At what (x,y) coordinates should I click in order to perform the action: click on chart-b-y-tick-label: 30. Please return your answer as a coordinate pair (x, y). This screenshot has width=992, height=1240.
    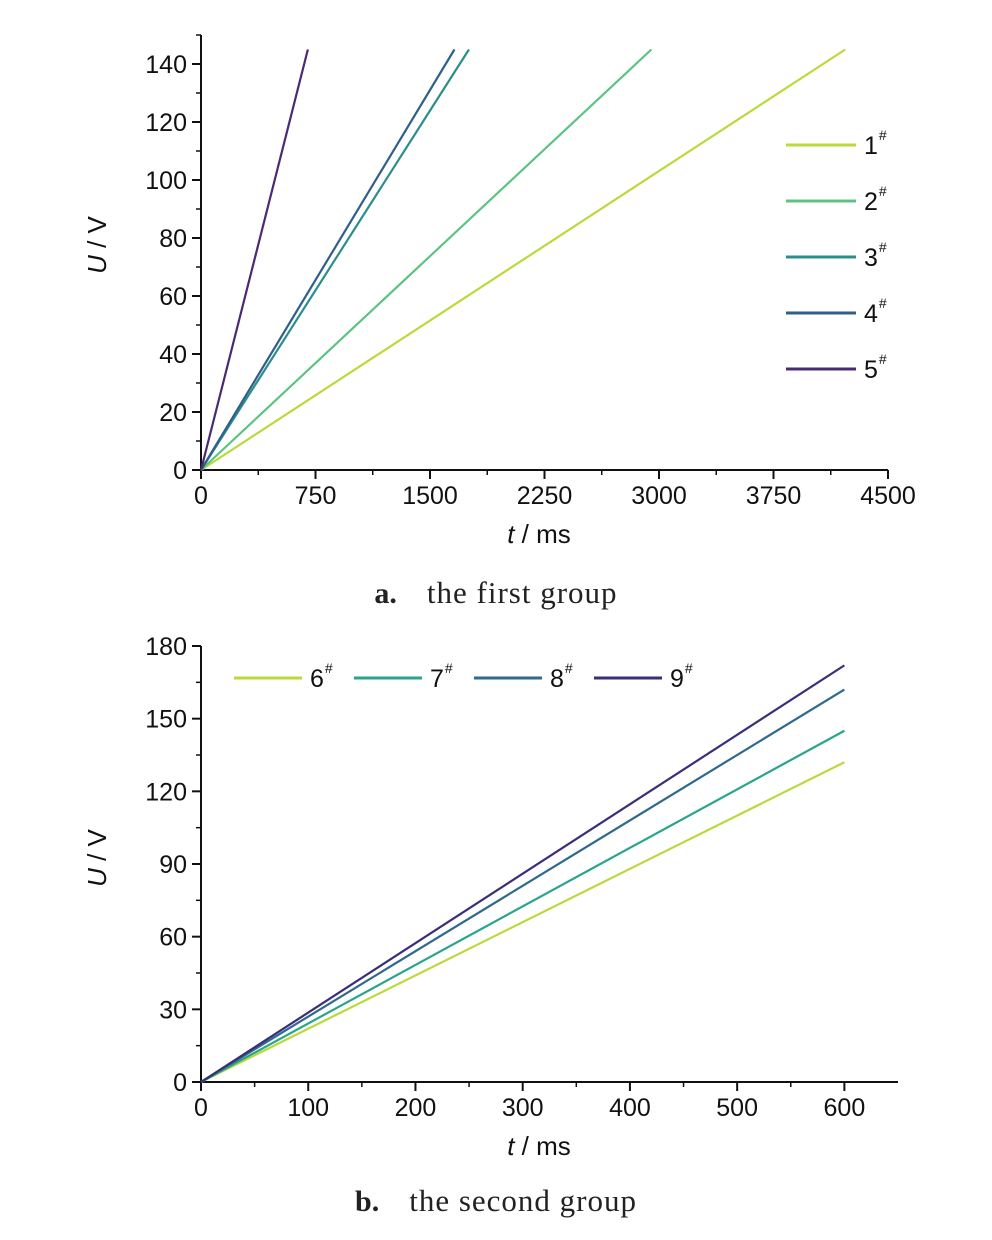
    Looking at the image, I should click on (173, 1010).